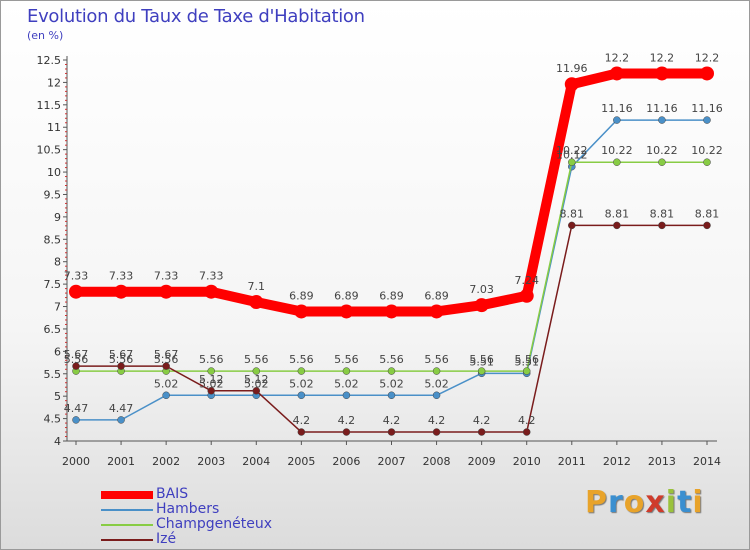 Image resolution: width=750 pixels, height=550 pixels. I want to click on y-tick-label: 11, so click(54, 127).